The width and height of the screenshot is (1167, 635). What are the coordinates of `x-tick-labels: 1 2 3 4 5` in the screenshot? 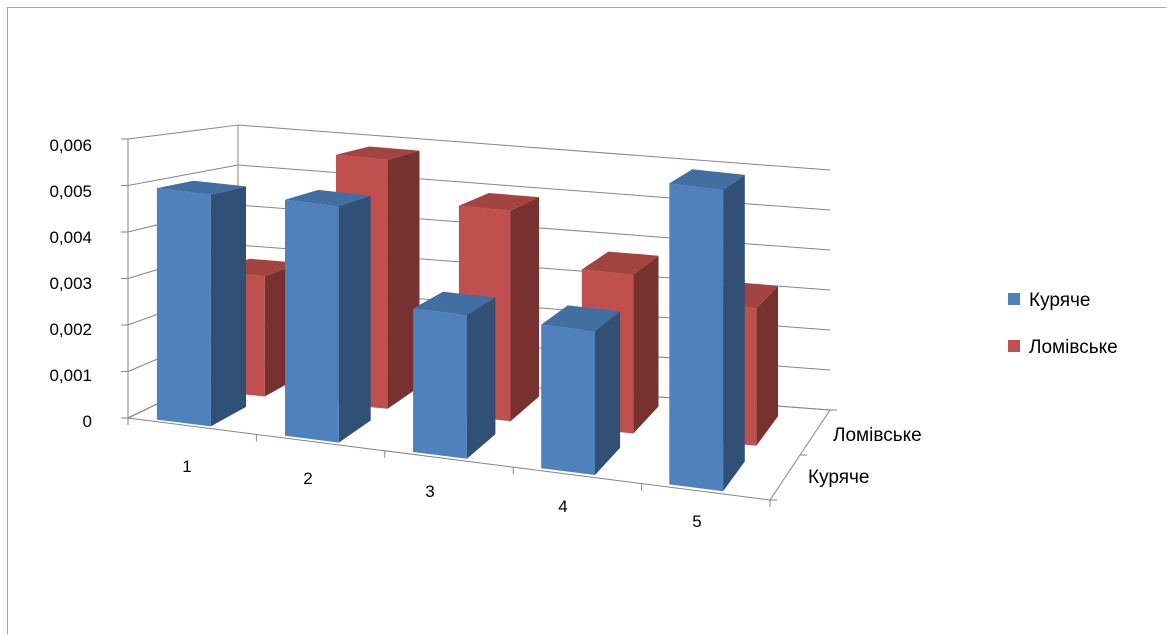 It's located at (441, 494).